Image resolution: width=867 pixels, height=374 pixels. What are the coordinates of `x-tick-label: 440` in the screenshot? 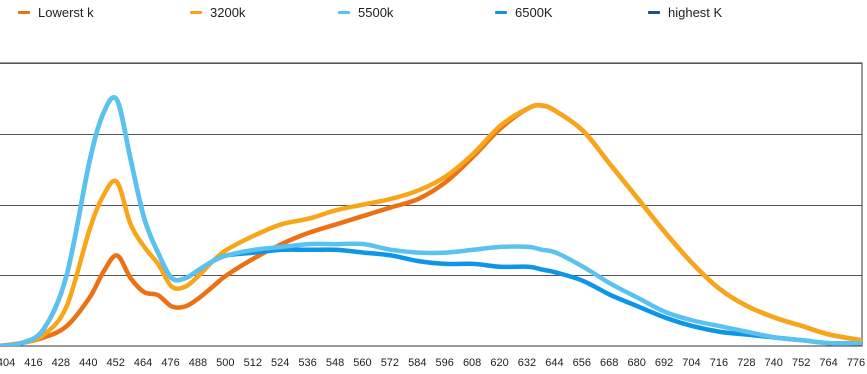 It's located at (88, 363).